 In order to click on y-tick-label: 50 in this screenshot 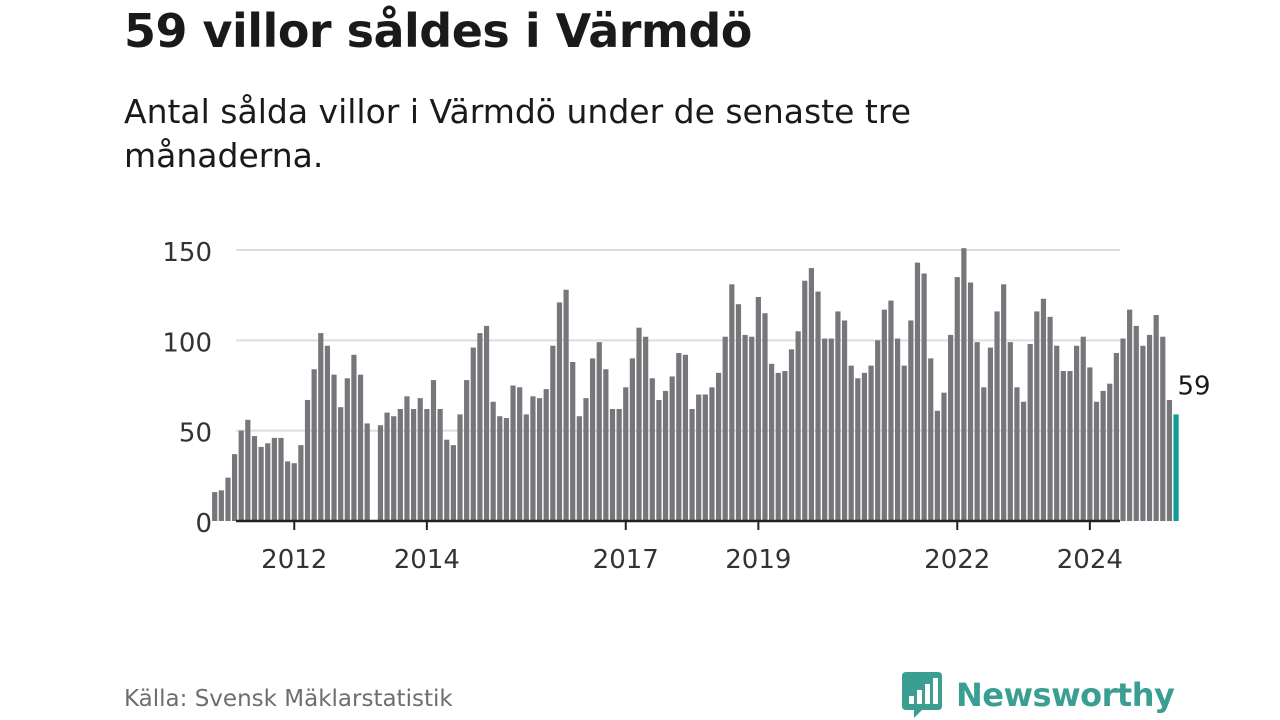, I will do `click(195, 434)`.